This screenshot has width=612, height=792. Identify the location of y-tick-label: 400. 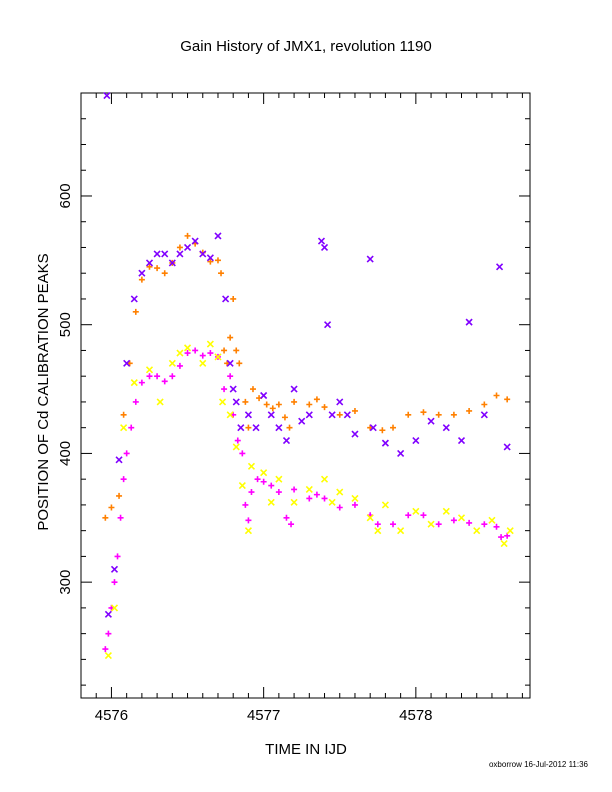
(65, 453).